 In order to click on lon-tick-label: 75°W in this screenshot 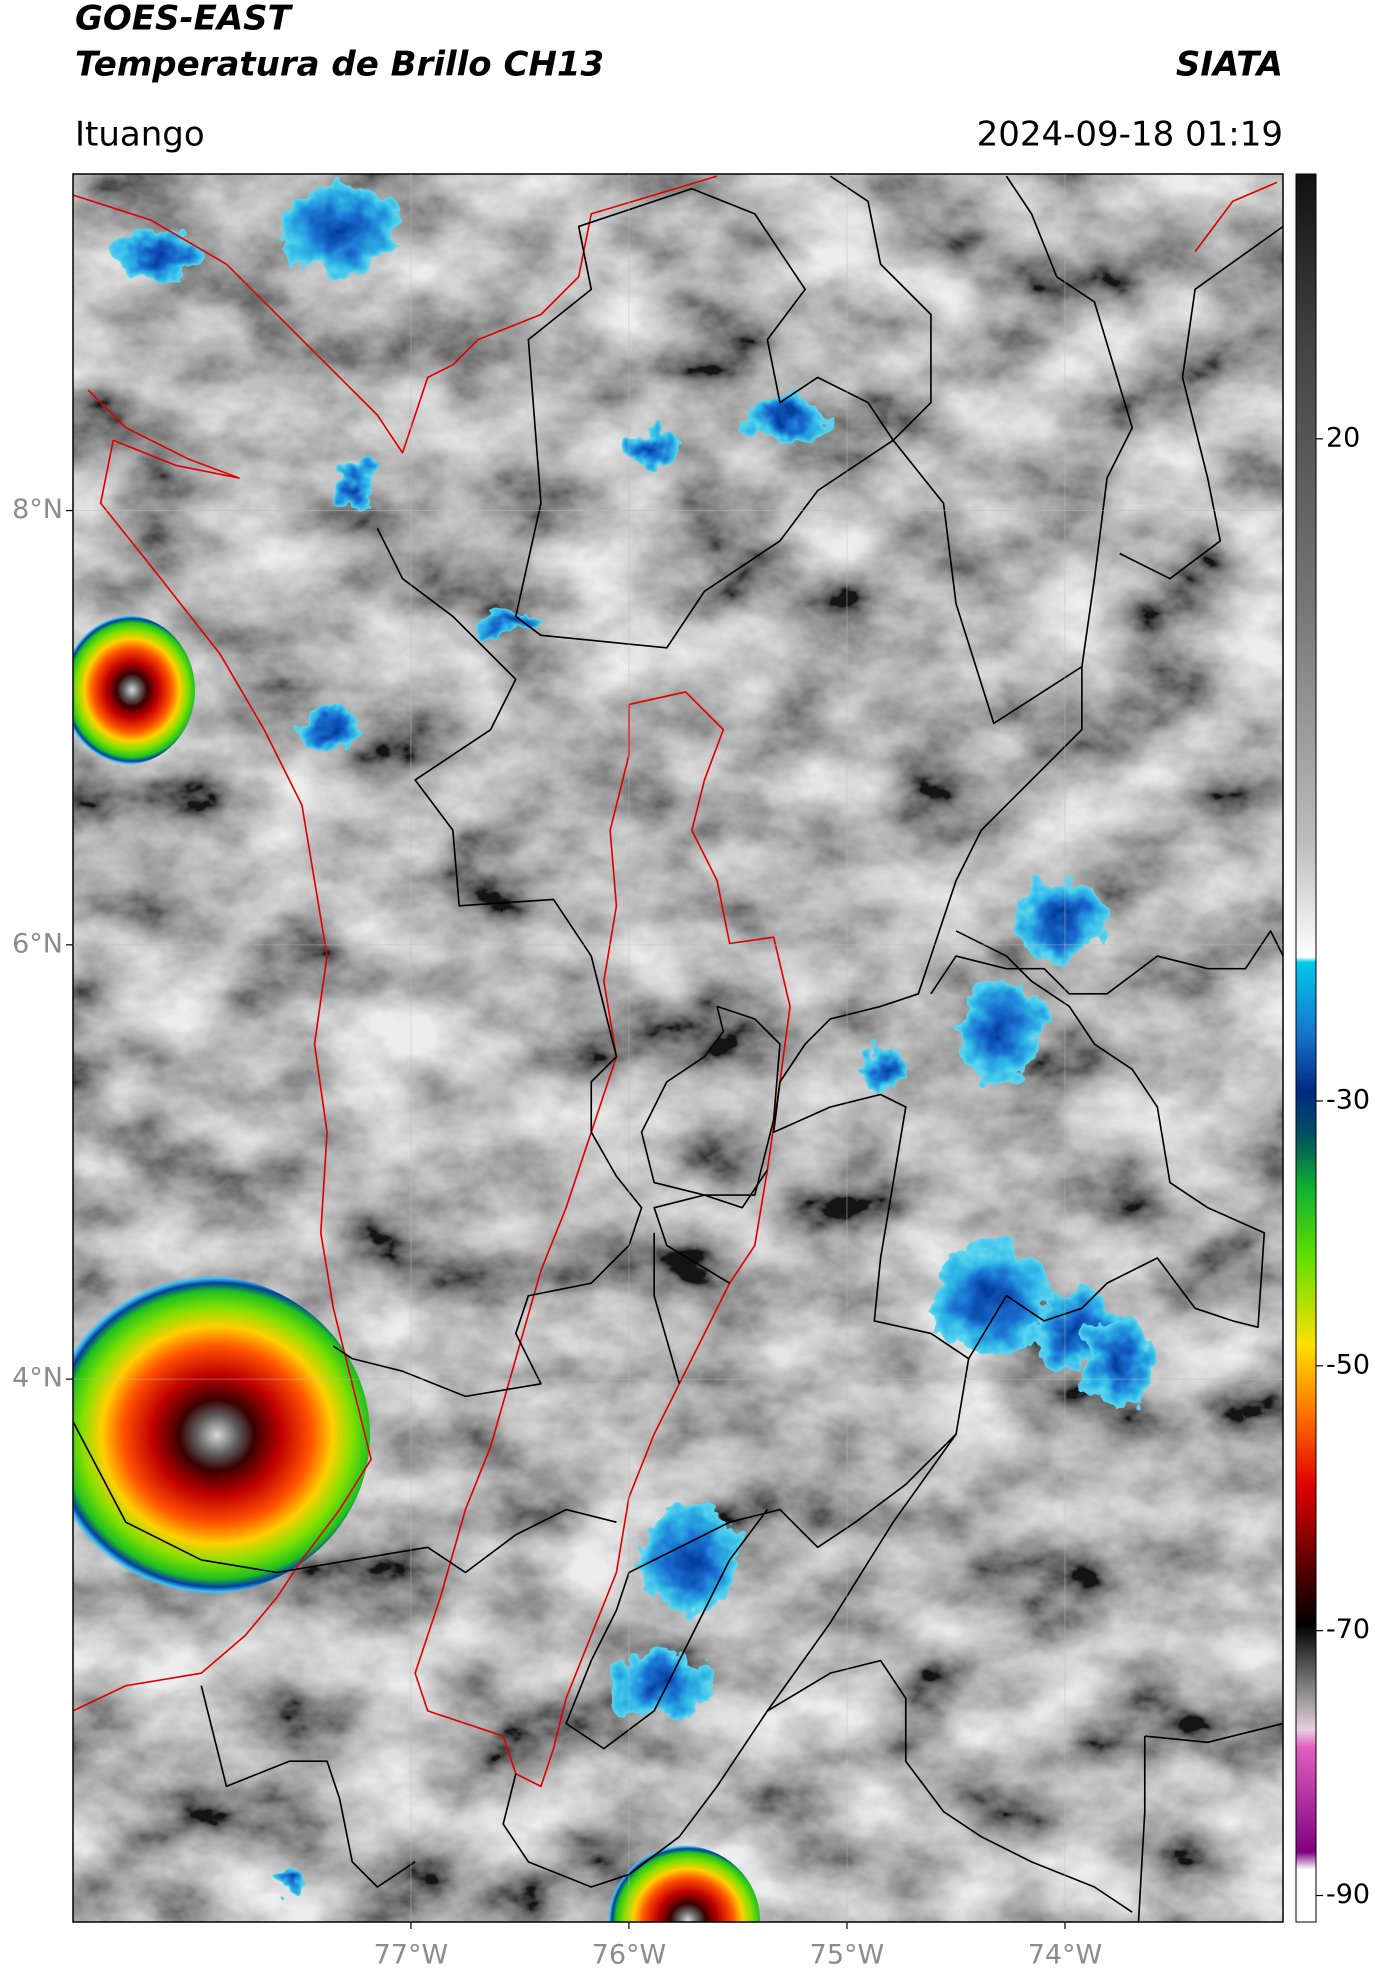, I will do `click(847, 1955)`.